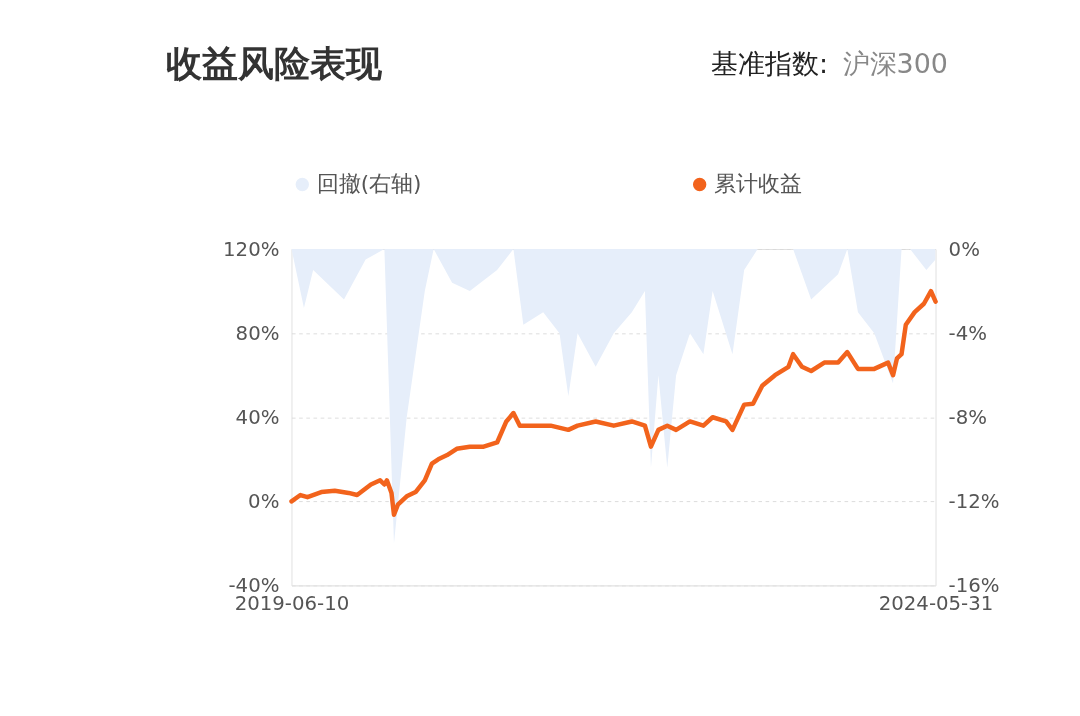 The height and width of the screenshot is (716, 1080). I want to click on y-tick-label: 120%, so click(251, 249).